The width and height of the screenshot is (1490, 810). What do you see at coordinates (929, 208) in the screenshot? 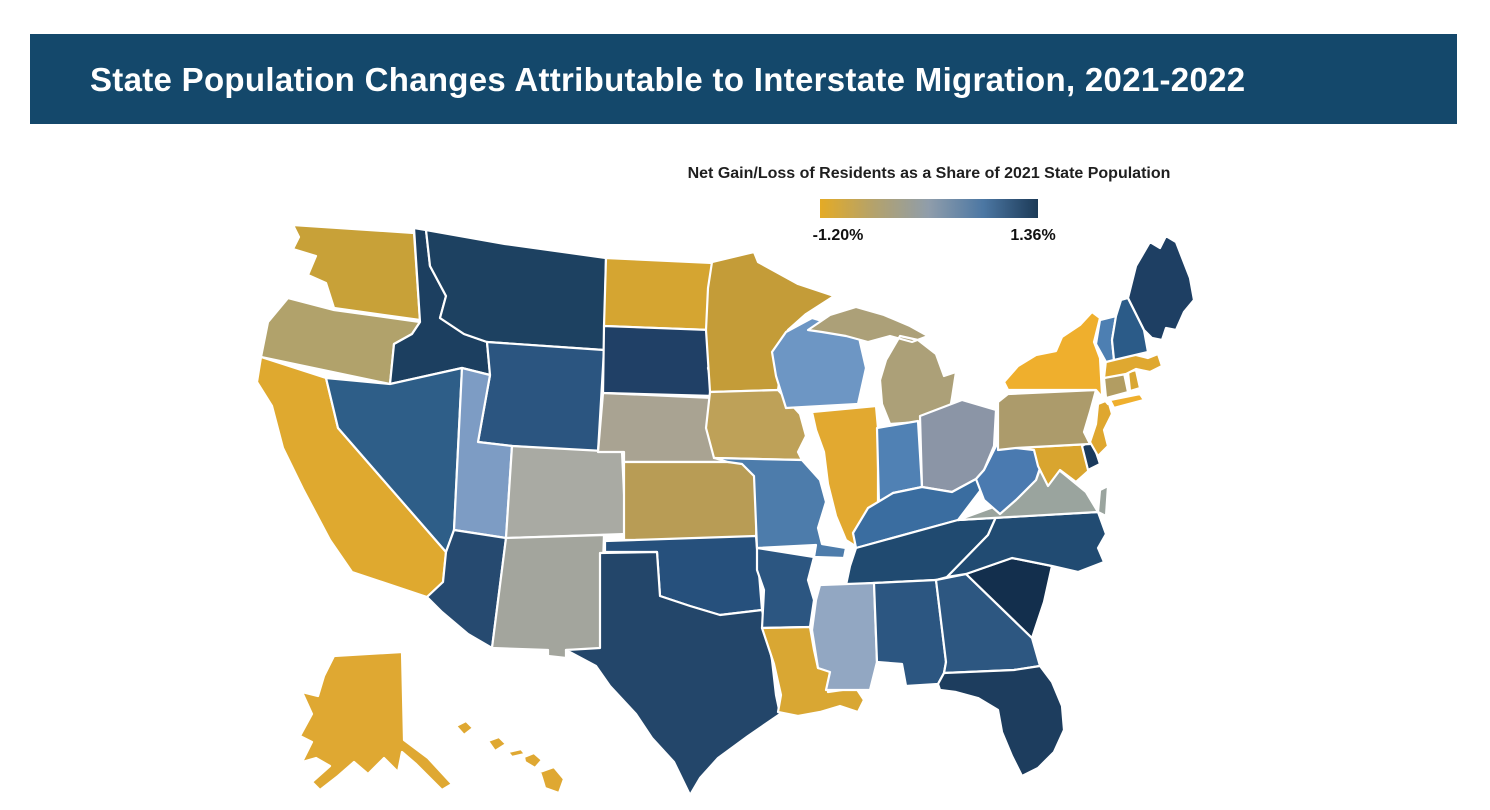
I see `legend-gradient-bar` at bounding box center [929, 208].